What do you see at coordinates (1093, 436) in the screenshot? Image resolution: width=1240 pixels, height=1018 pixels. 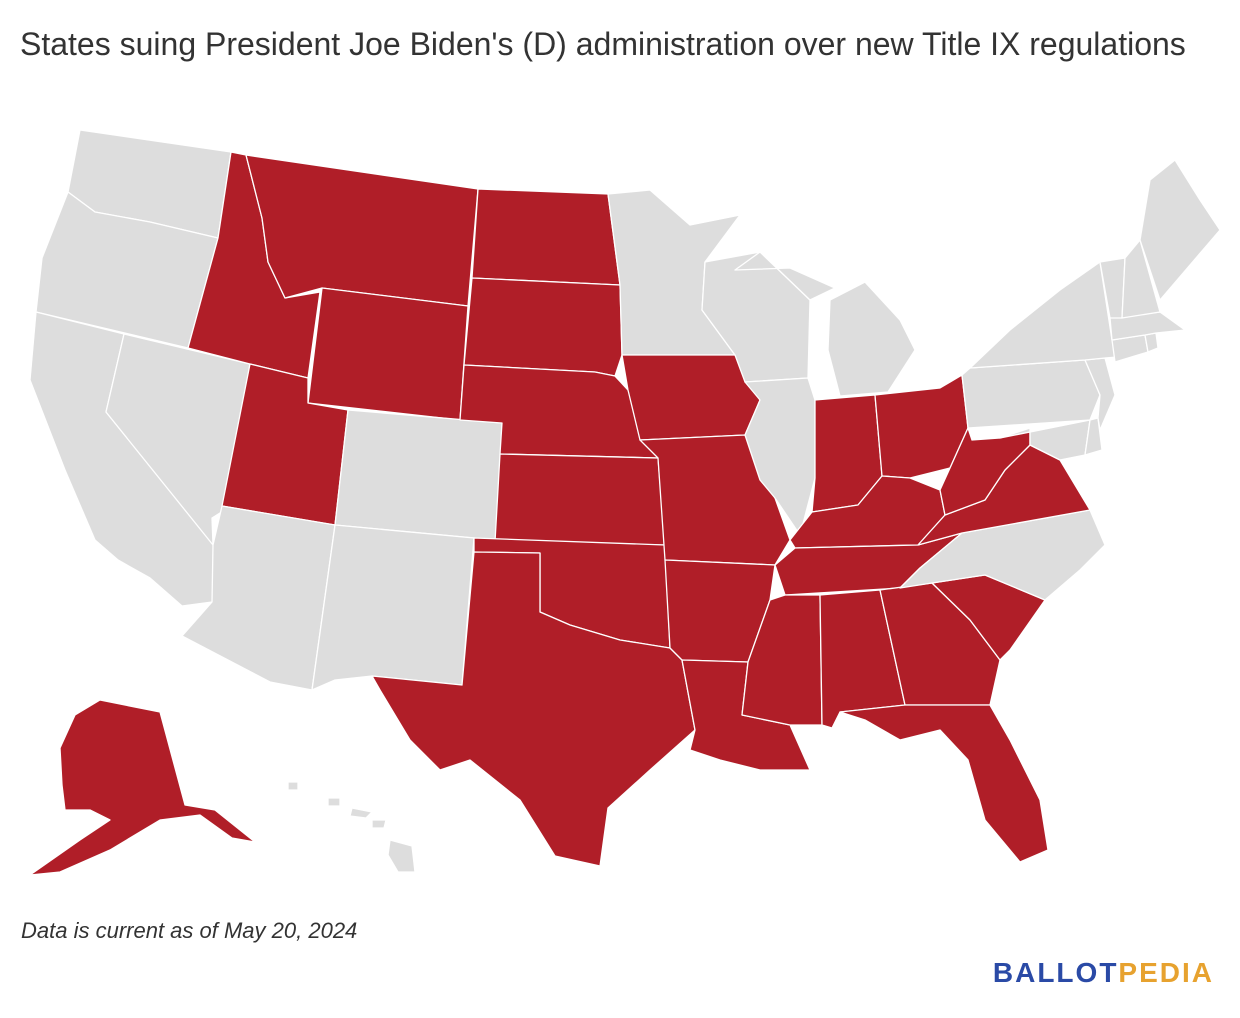 I see `state-de` at bounding box center [1093, 436].